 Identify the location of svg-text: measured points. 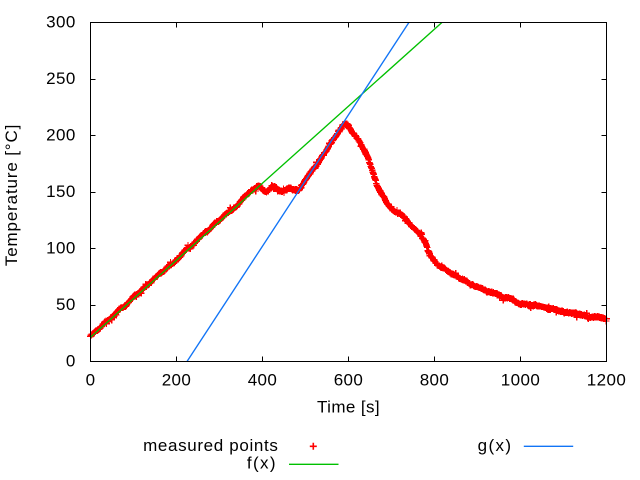
(210, 445).